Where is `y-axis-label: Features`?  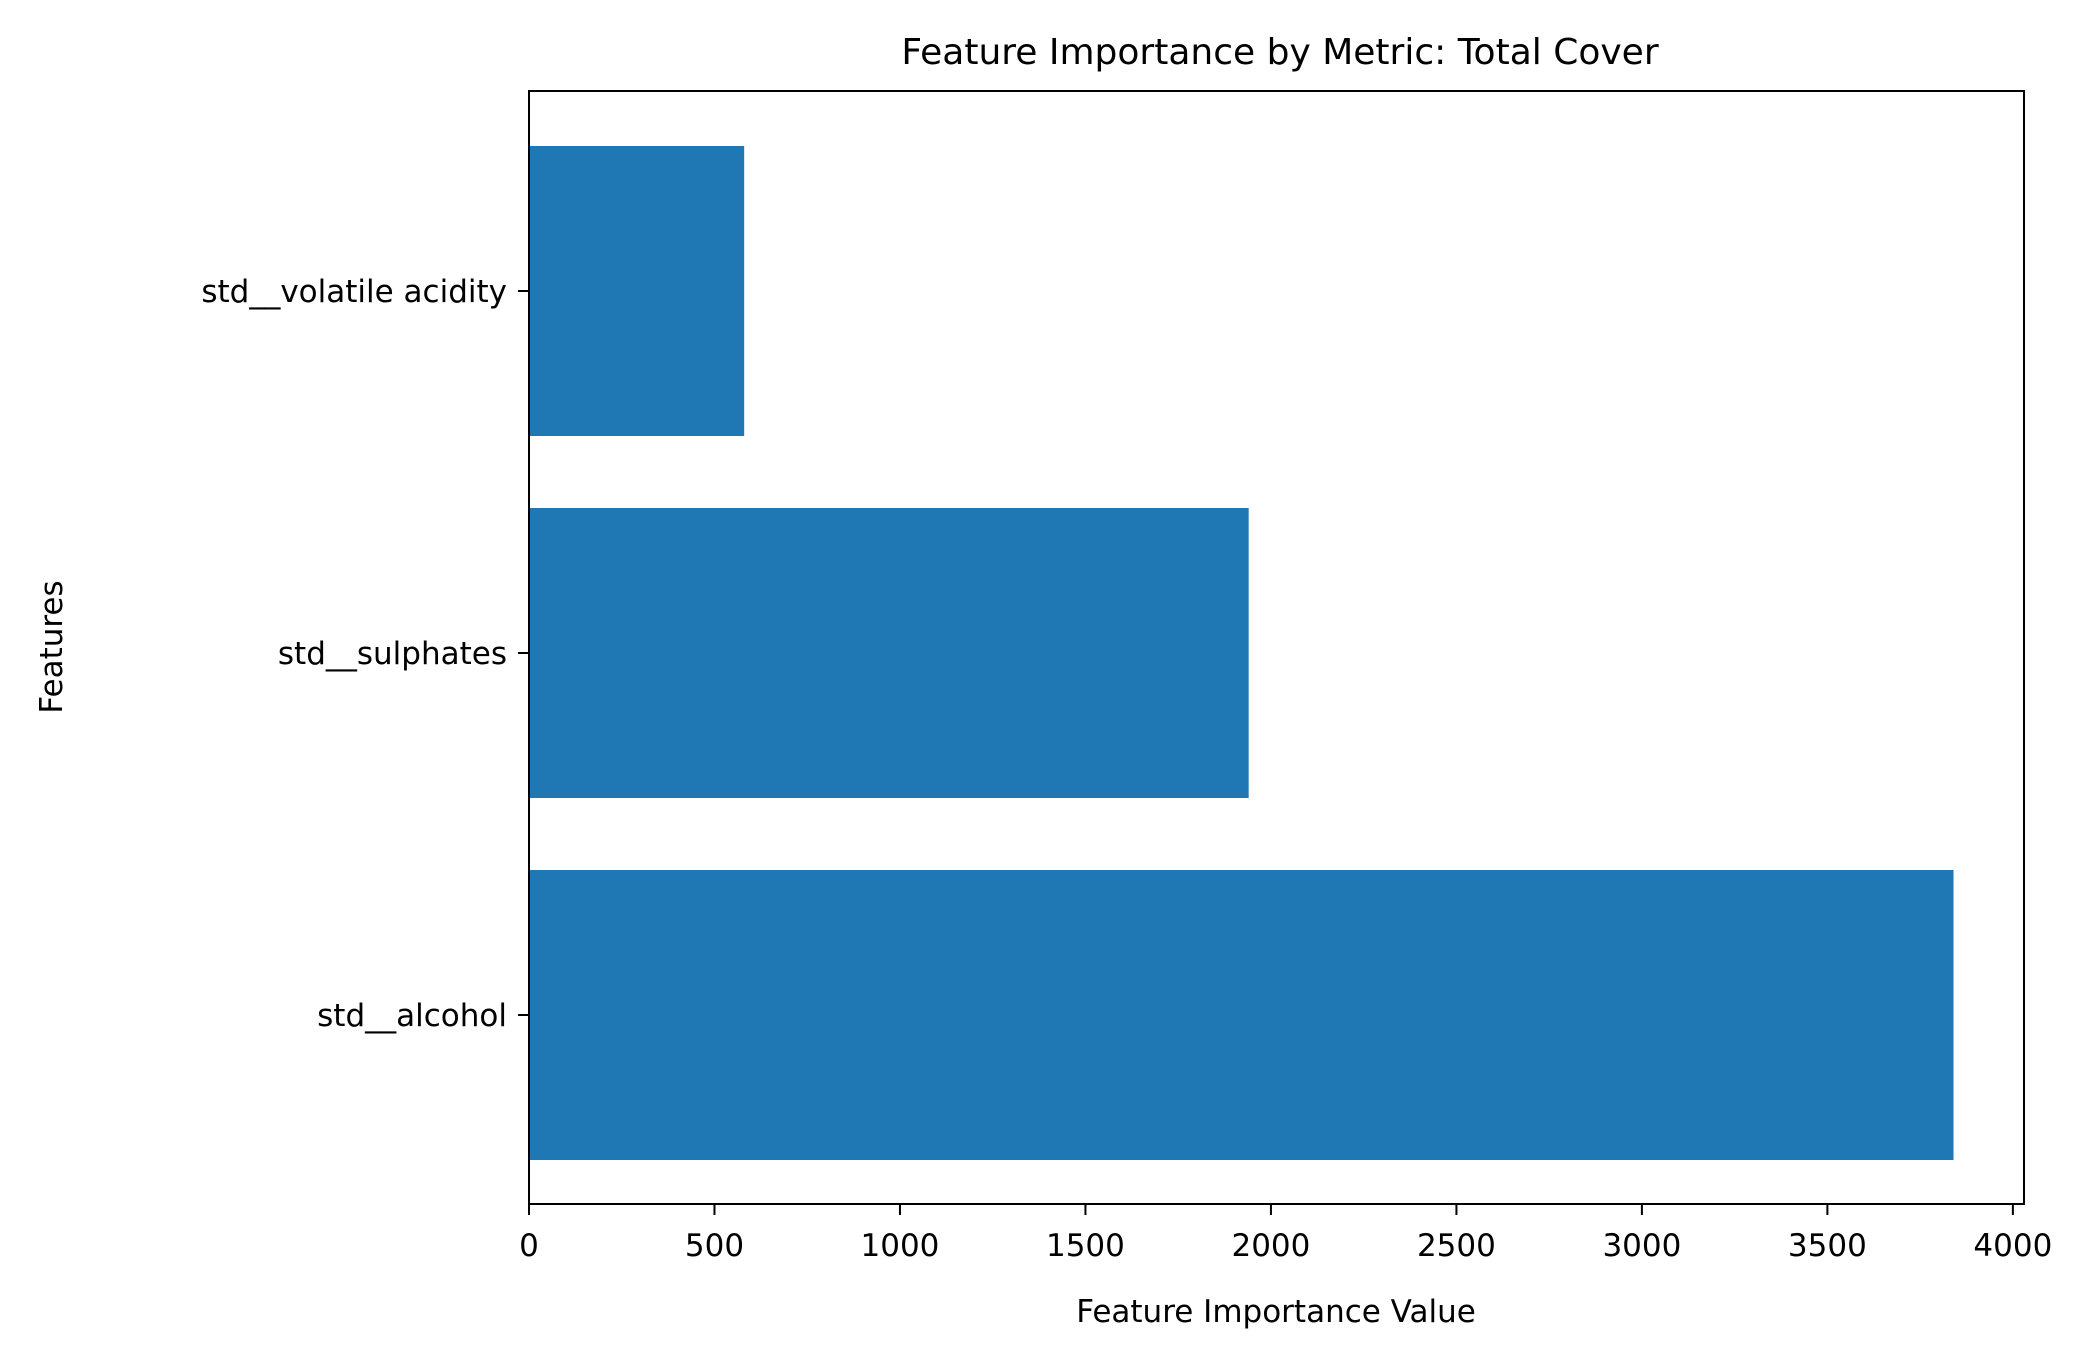
y-axis-label: Features is located at coordinates (52, 646).